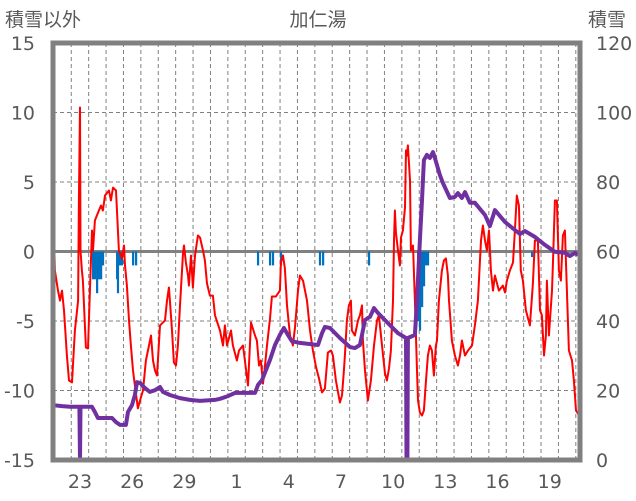  Describe the element at coordinates (608, 322) in the screenshot. I see `right-tick-label: 40` at that location.